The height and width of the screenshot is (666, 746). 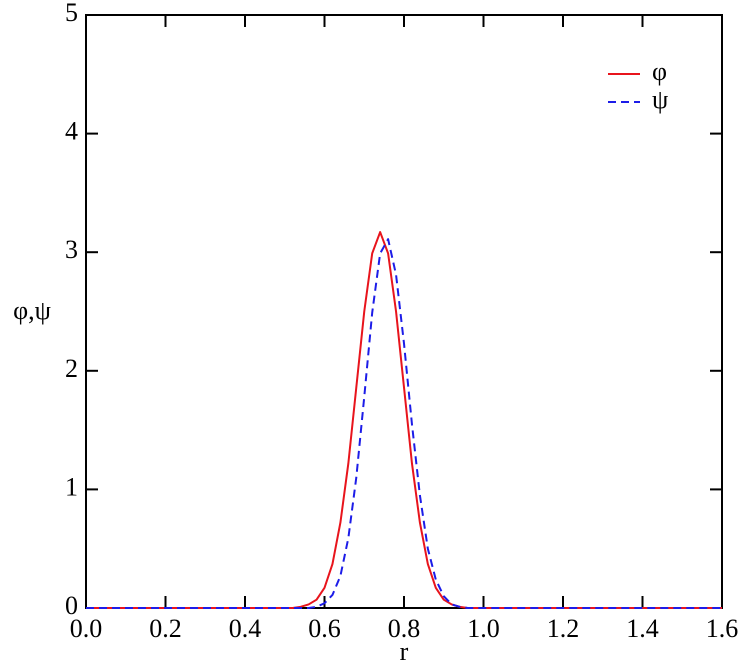 What do you see at coordinates (32, 310) in the screenshot?
I see `y-axis-label: φ,ψ` at bounding box center [32, 310].